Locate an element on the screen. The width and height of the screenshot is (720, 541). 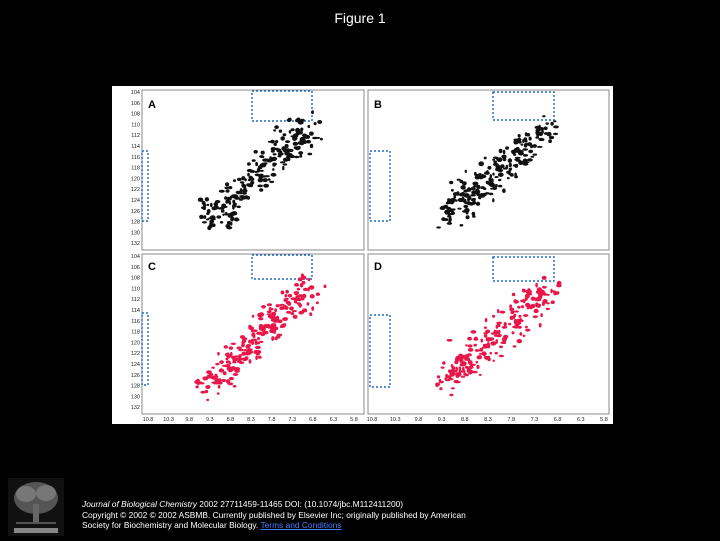
y-tick-label-top: 120 is located at coordinates (135, 179).